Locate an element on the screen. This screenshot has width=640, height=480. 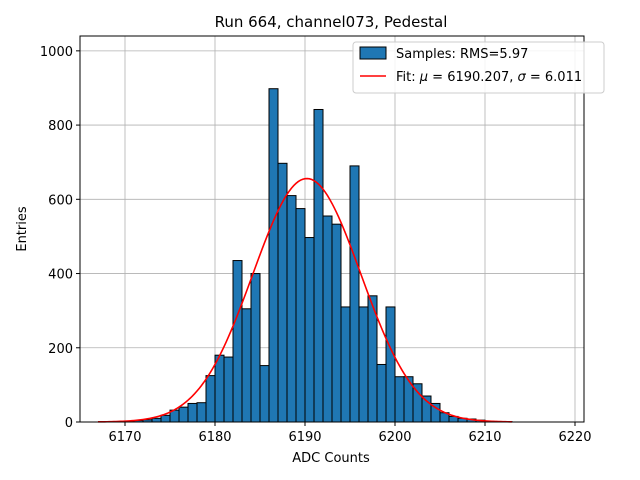
legend-mu-value: = 6190.207, is located at coordinates (472, 77).